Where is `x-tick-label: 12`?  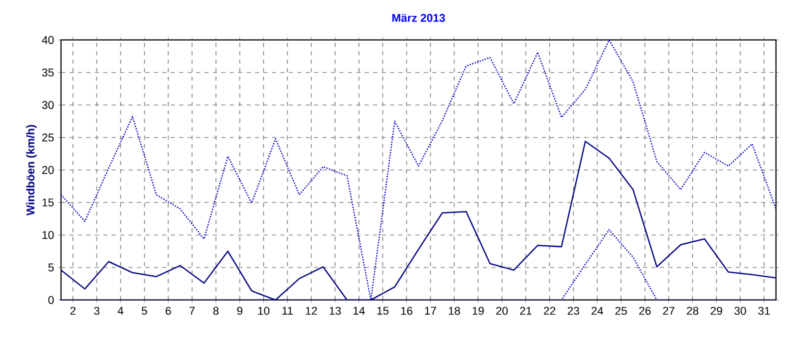
x-tick-label: 12 is located at coordinates (311, 310).